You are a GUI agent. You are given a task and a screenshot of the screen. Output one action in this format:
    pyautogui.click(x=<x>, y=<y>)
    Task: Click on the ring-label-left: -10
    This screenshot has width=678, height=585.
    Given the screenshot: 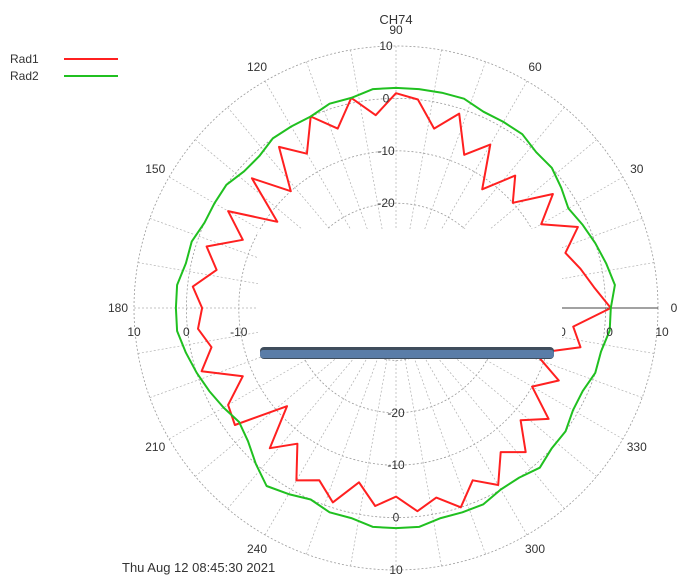 What is the action you would take?
    pyautogui.click(x=239, y=332)
    